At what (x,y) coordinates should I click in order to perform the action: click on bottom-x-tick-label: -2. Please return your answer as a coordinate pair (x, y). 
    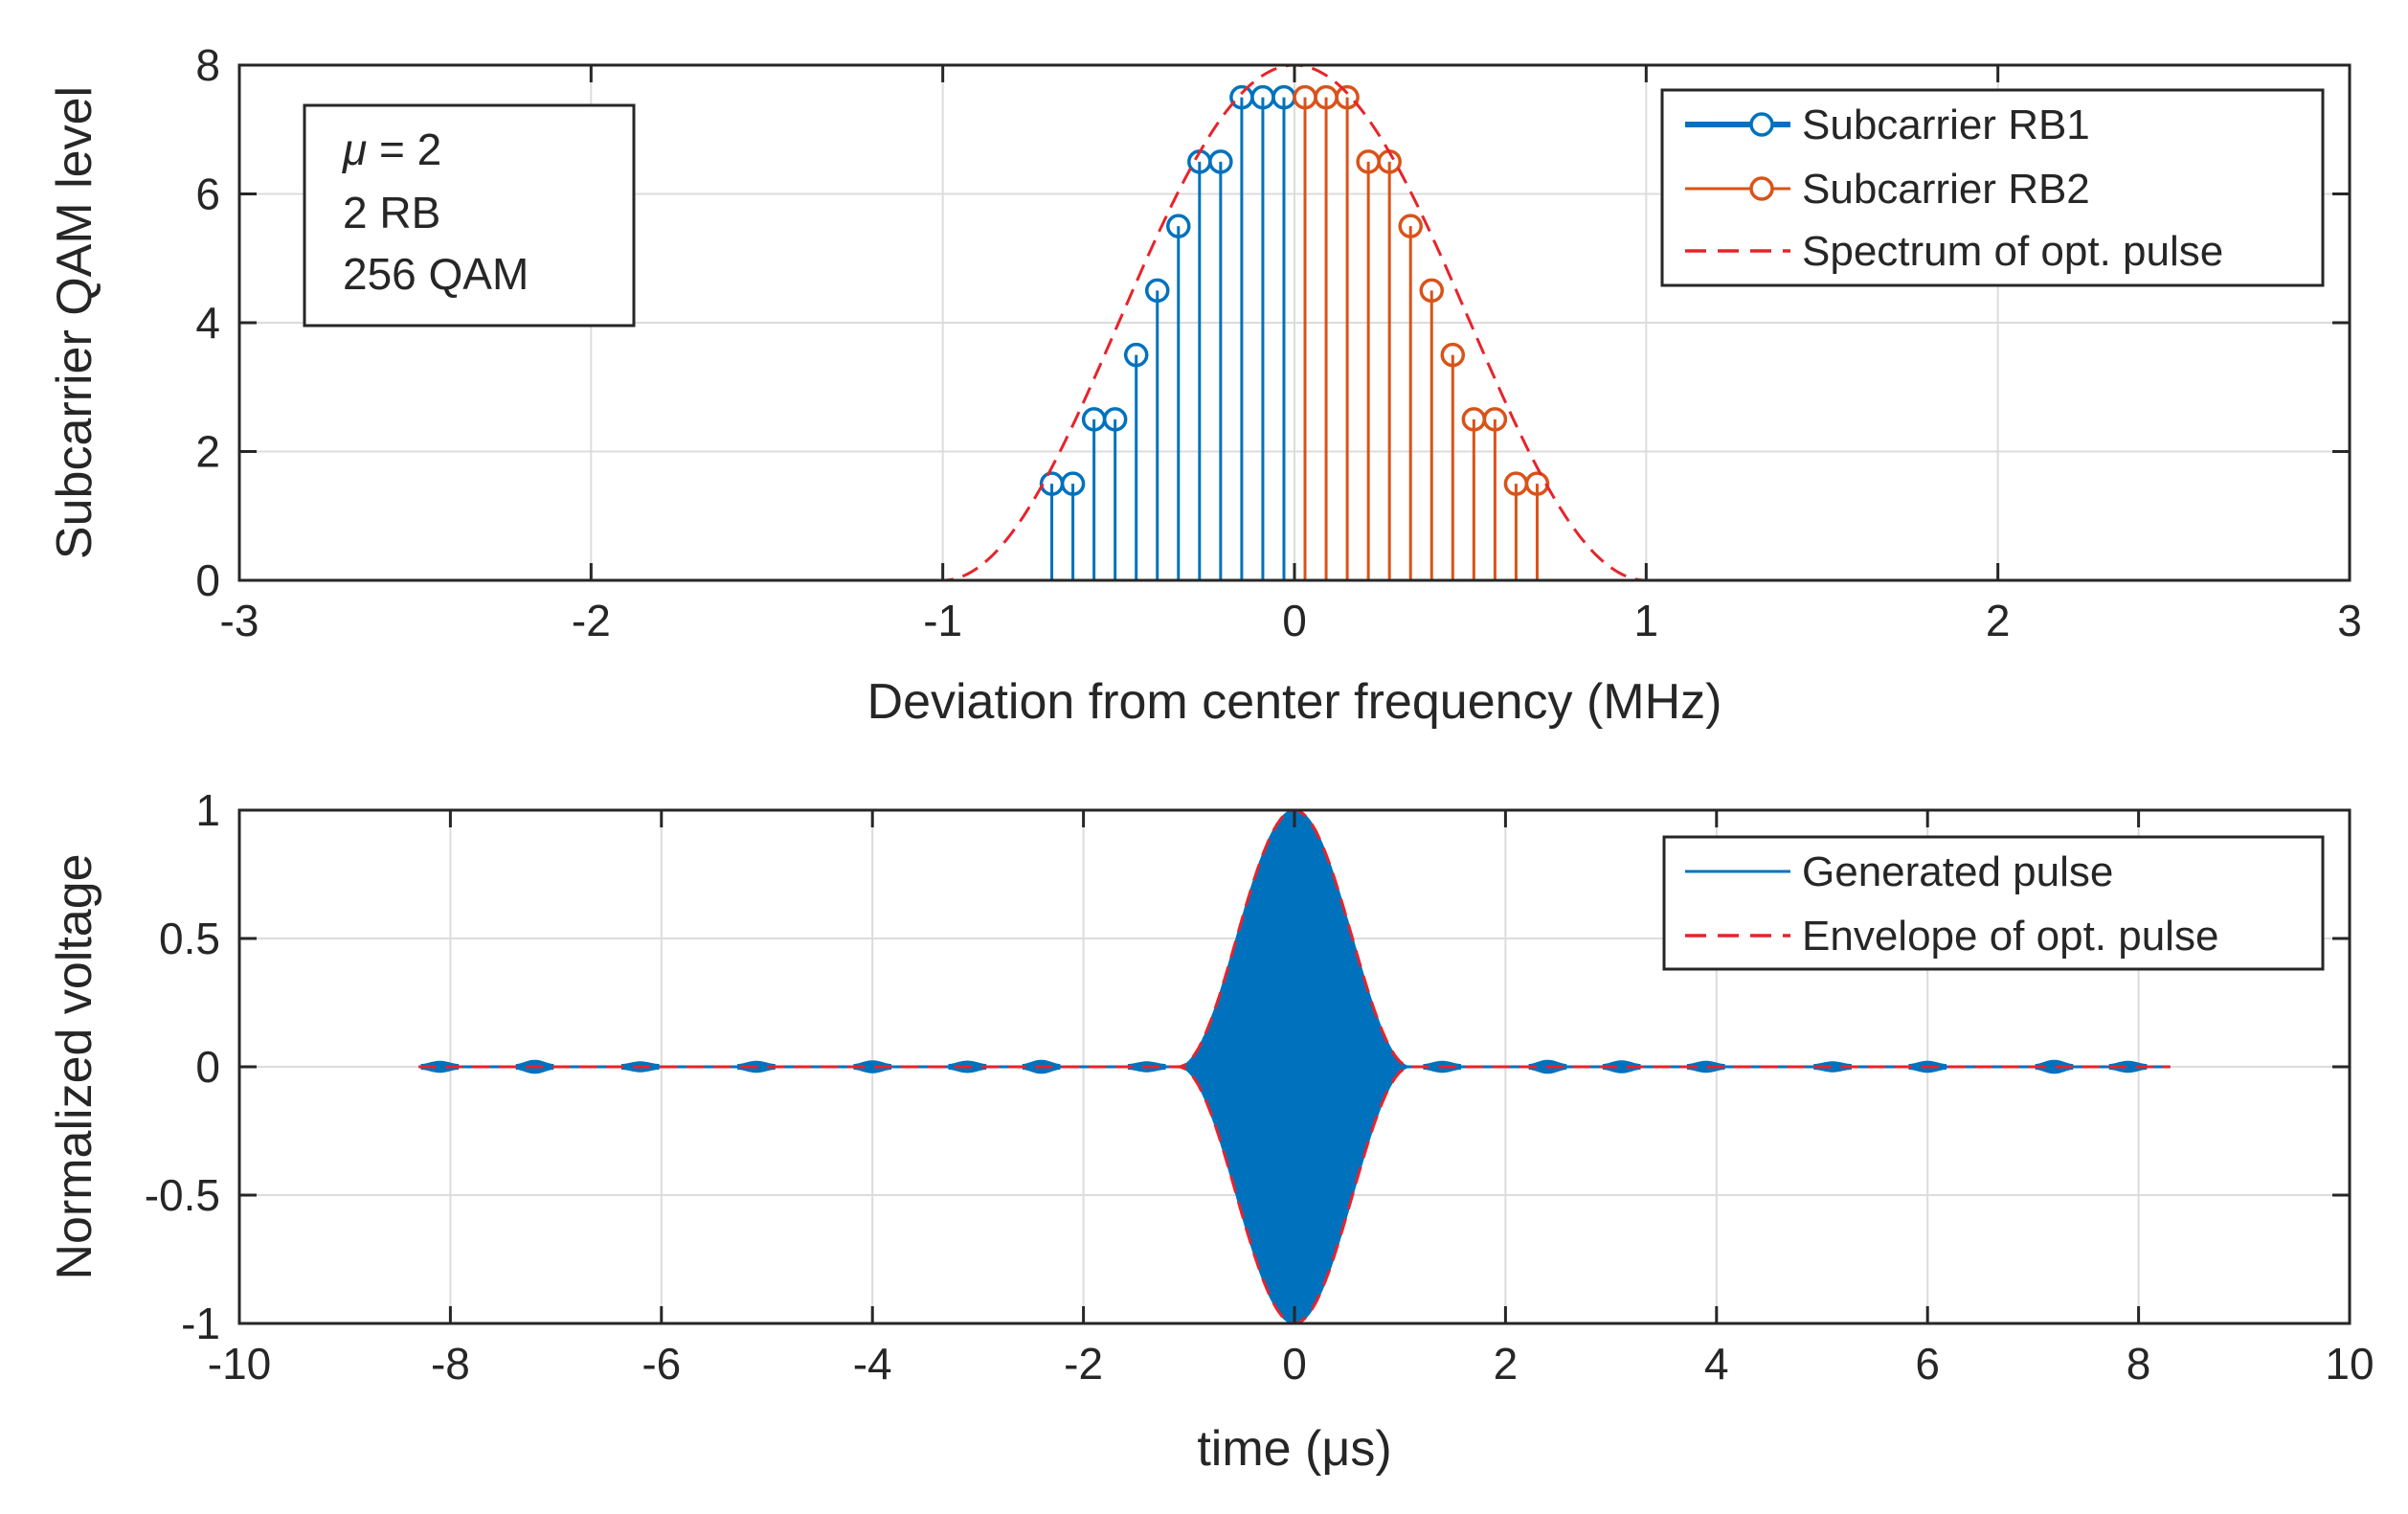
    Looking at the image, I should click on (1084, 1364).